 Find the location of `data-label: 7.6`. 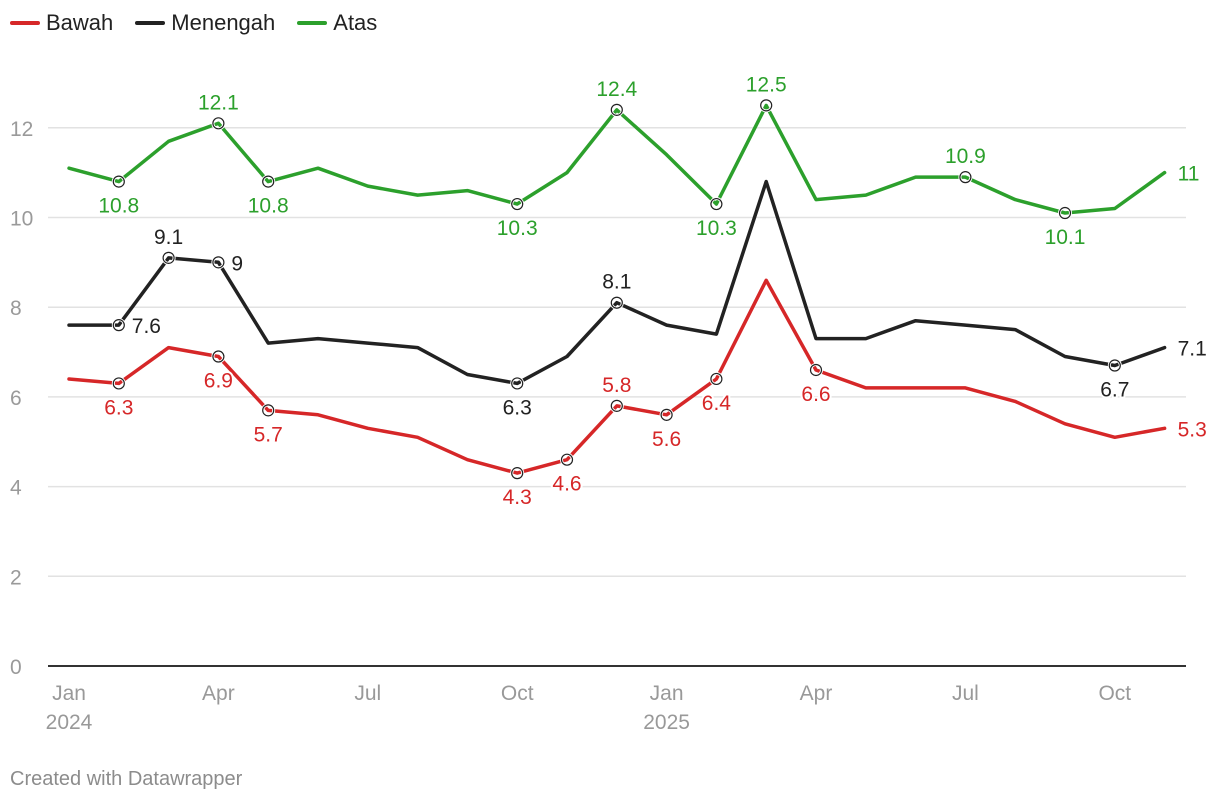

data-label: 7.6 is located at coordinates (146, 326).